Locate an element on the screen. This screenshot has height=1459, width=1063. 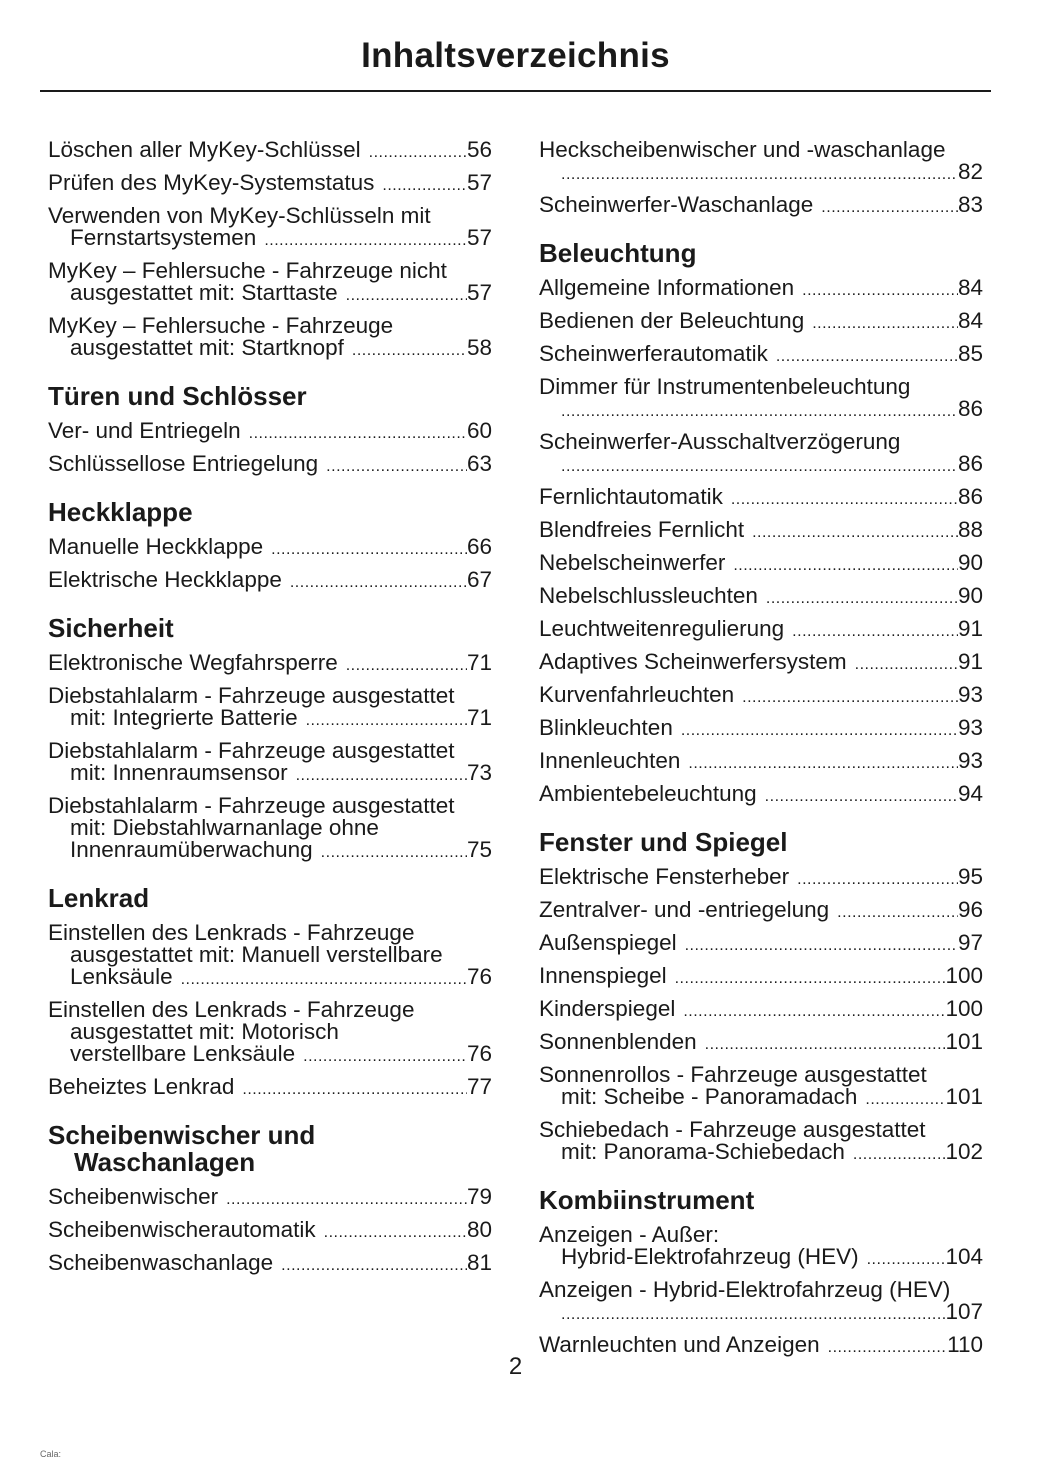
toc-entry: Elektrische Fensterheber 95 is located at coordinates (761, 877).